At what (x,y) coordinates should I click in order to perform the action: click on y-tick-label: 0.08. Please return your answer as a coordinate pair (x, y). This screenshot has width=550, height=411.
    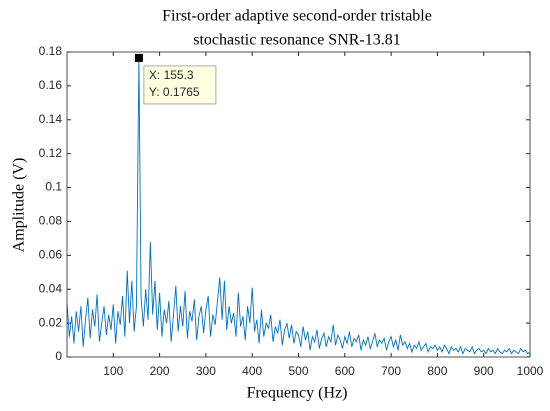
    Looking at the image, I should click on (51, 221).